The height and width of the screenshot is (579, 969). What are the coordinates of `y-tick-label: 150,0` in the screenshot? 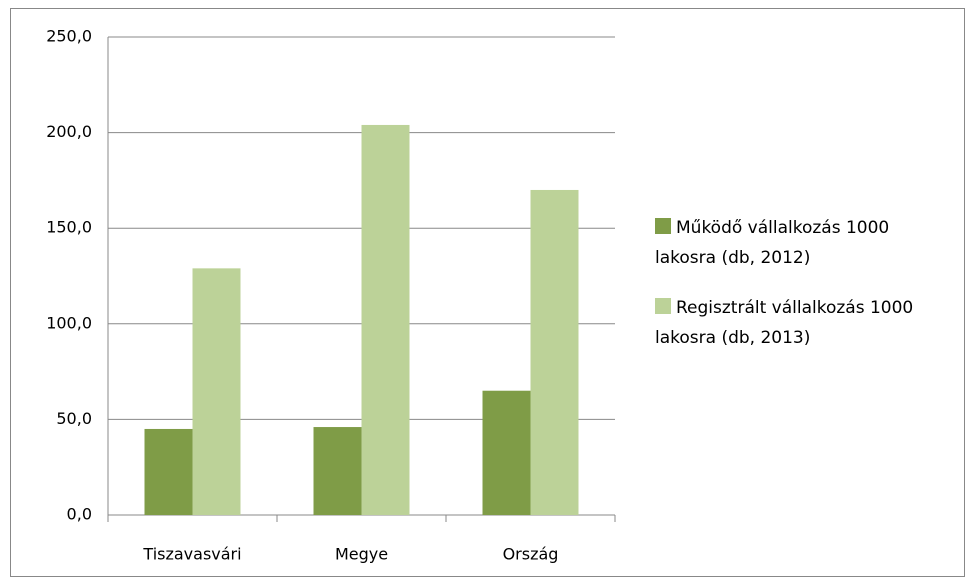 It's located at (69, 227).